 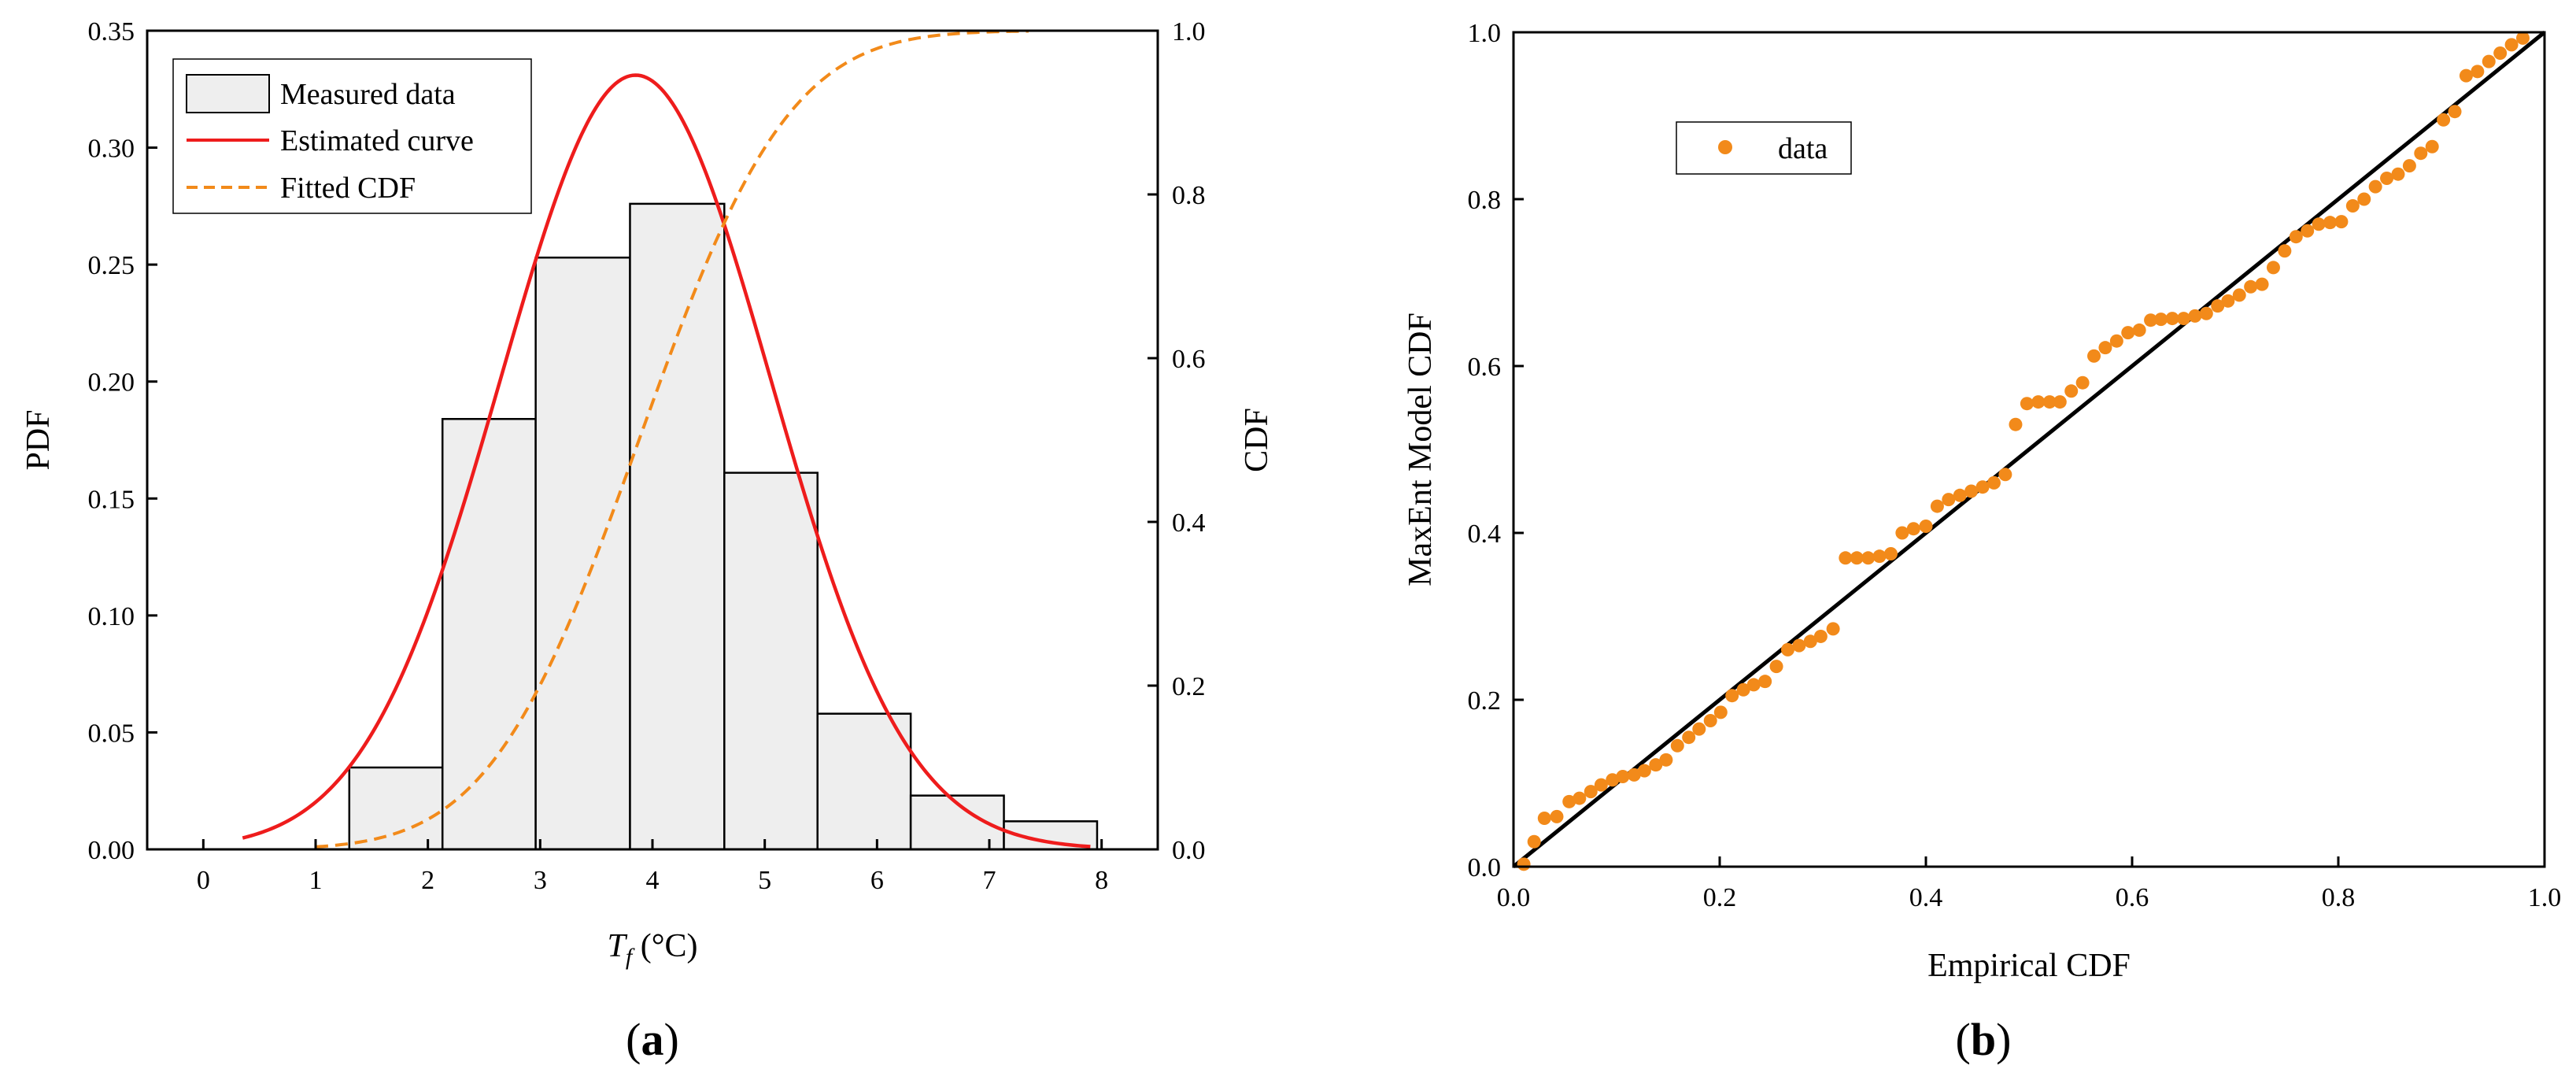 What do you see at coordinates (122, 441) in the screenshot?
I see `y-ticks: 0.00 0.05 0.10 0.15 0.20 0.25 0.30 0.35` at bounding box center [122, 441].